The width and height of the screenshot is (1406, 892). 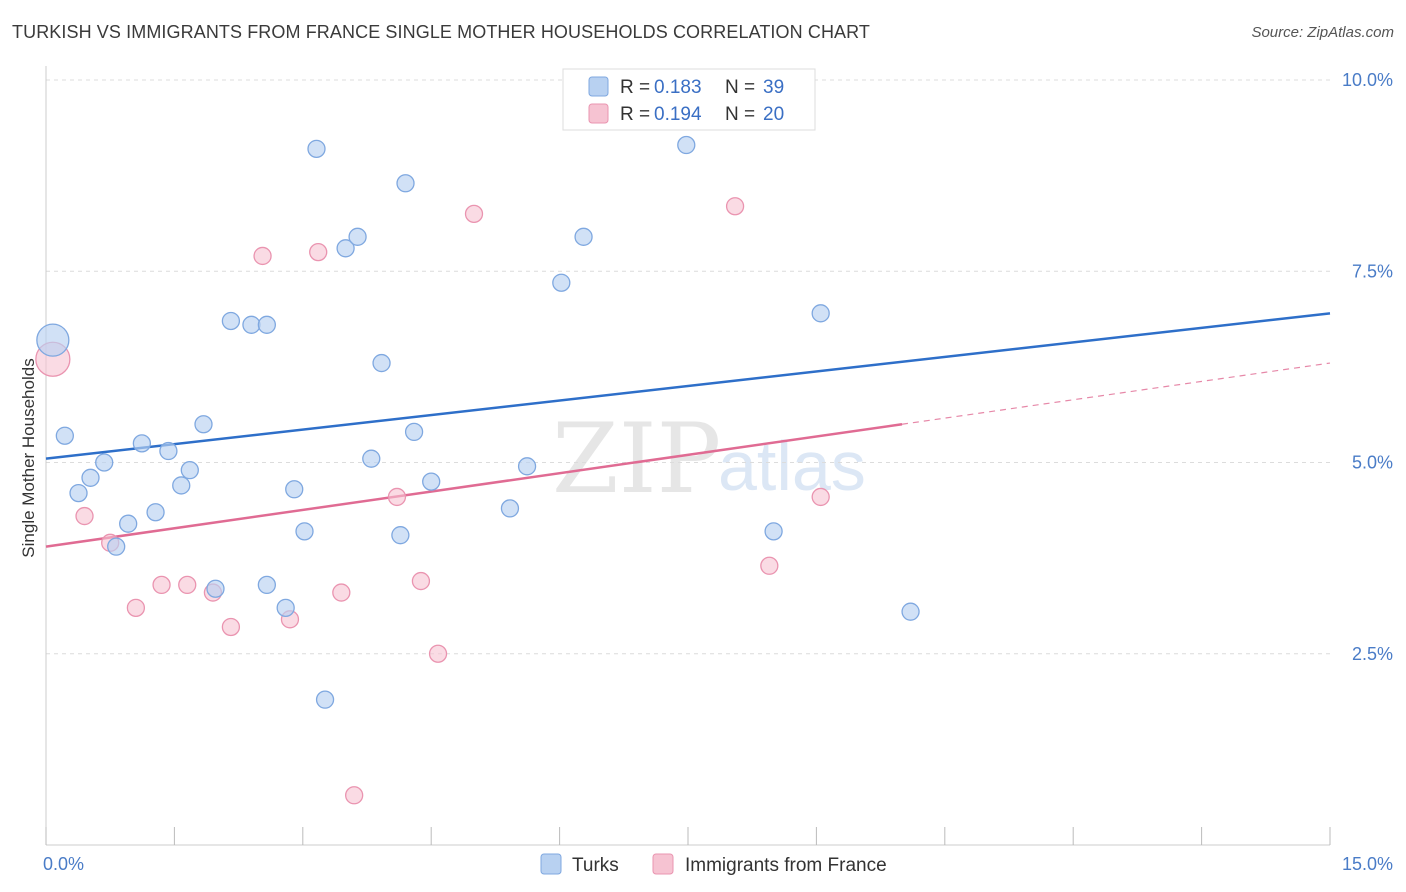 I want to click on x-tick-label: 15.0%, so click(x=1367, y=864).